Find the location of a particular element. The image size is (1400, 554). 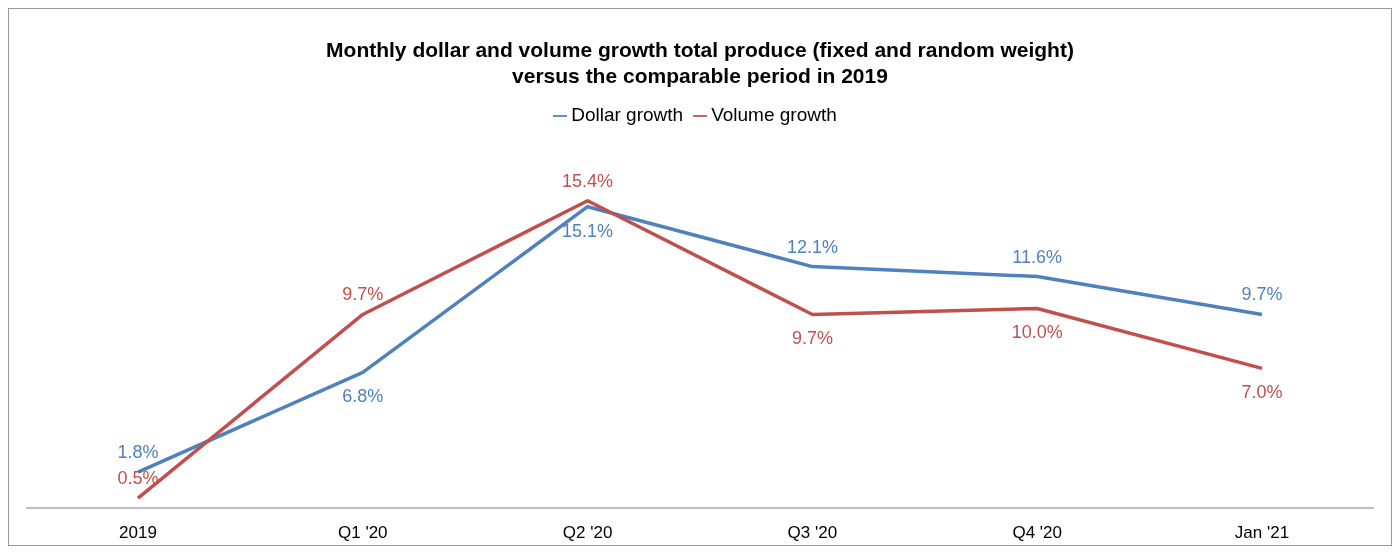

legend-label: Volume growth is located at coordinates (774, 114).